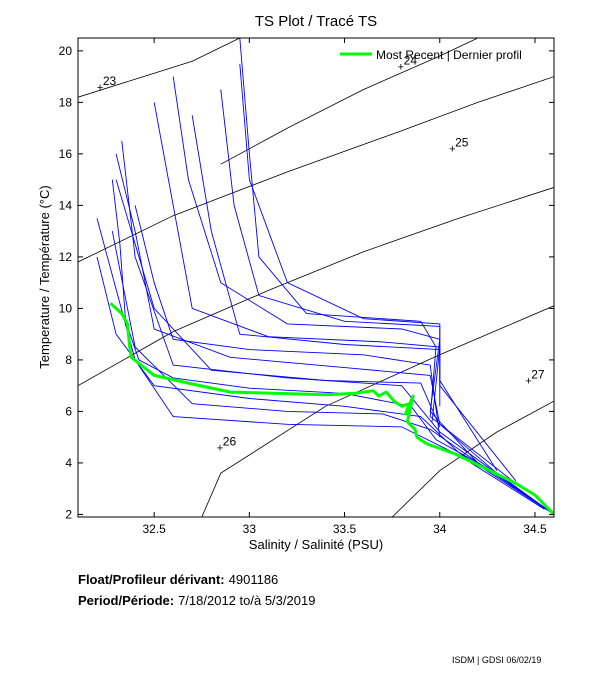 The image size is (611, 675). What do you see at coordinates (345, 529) in the screenshot?
I see `x-tick-label: 33.5` at bounding box center [345, 529].